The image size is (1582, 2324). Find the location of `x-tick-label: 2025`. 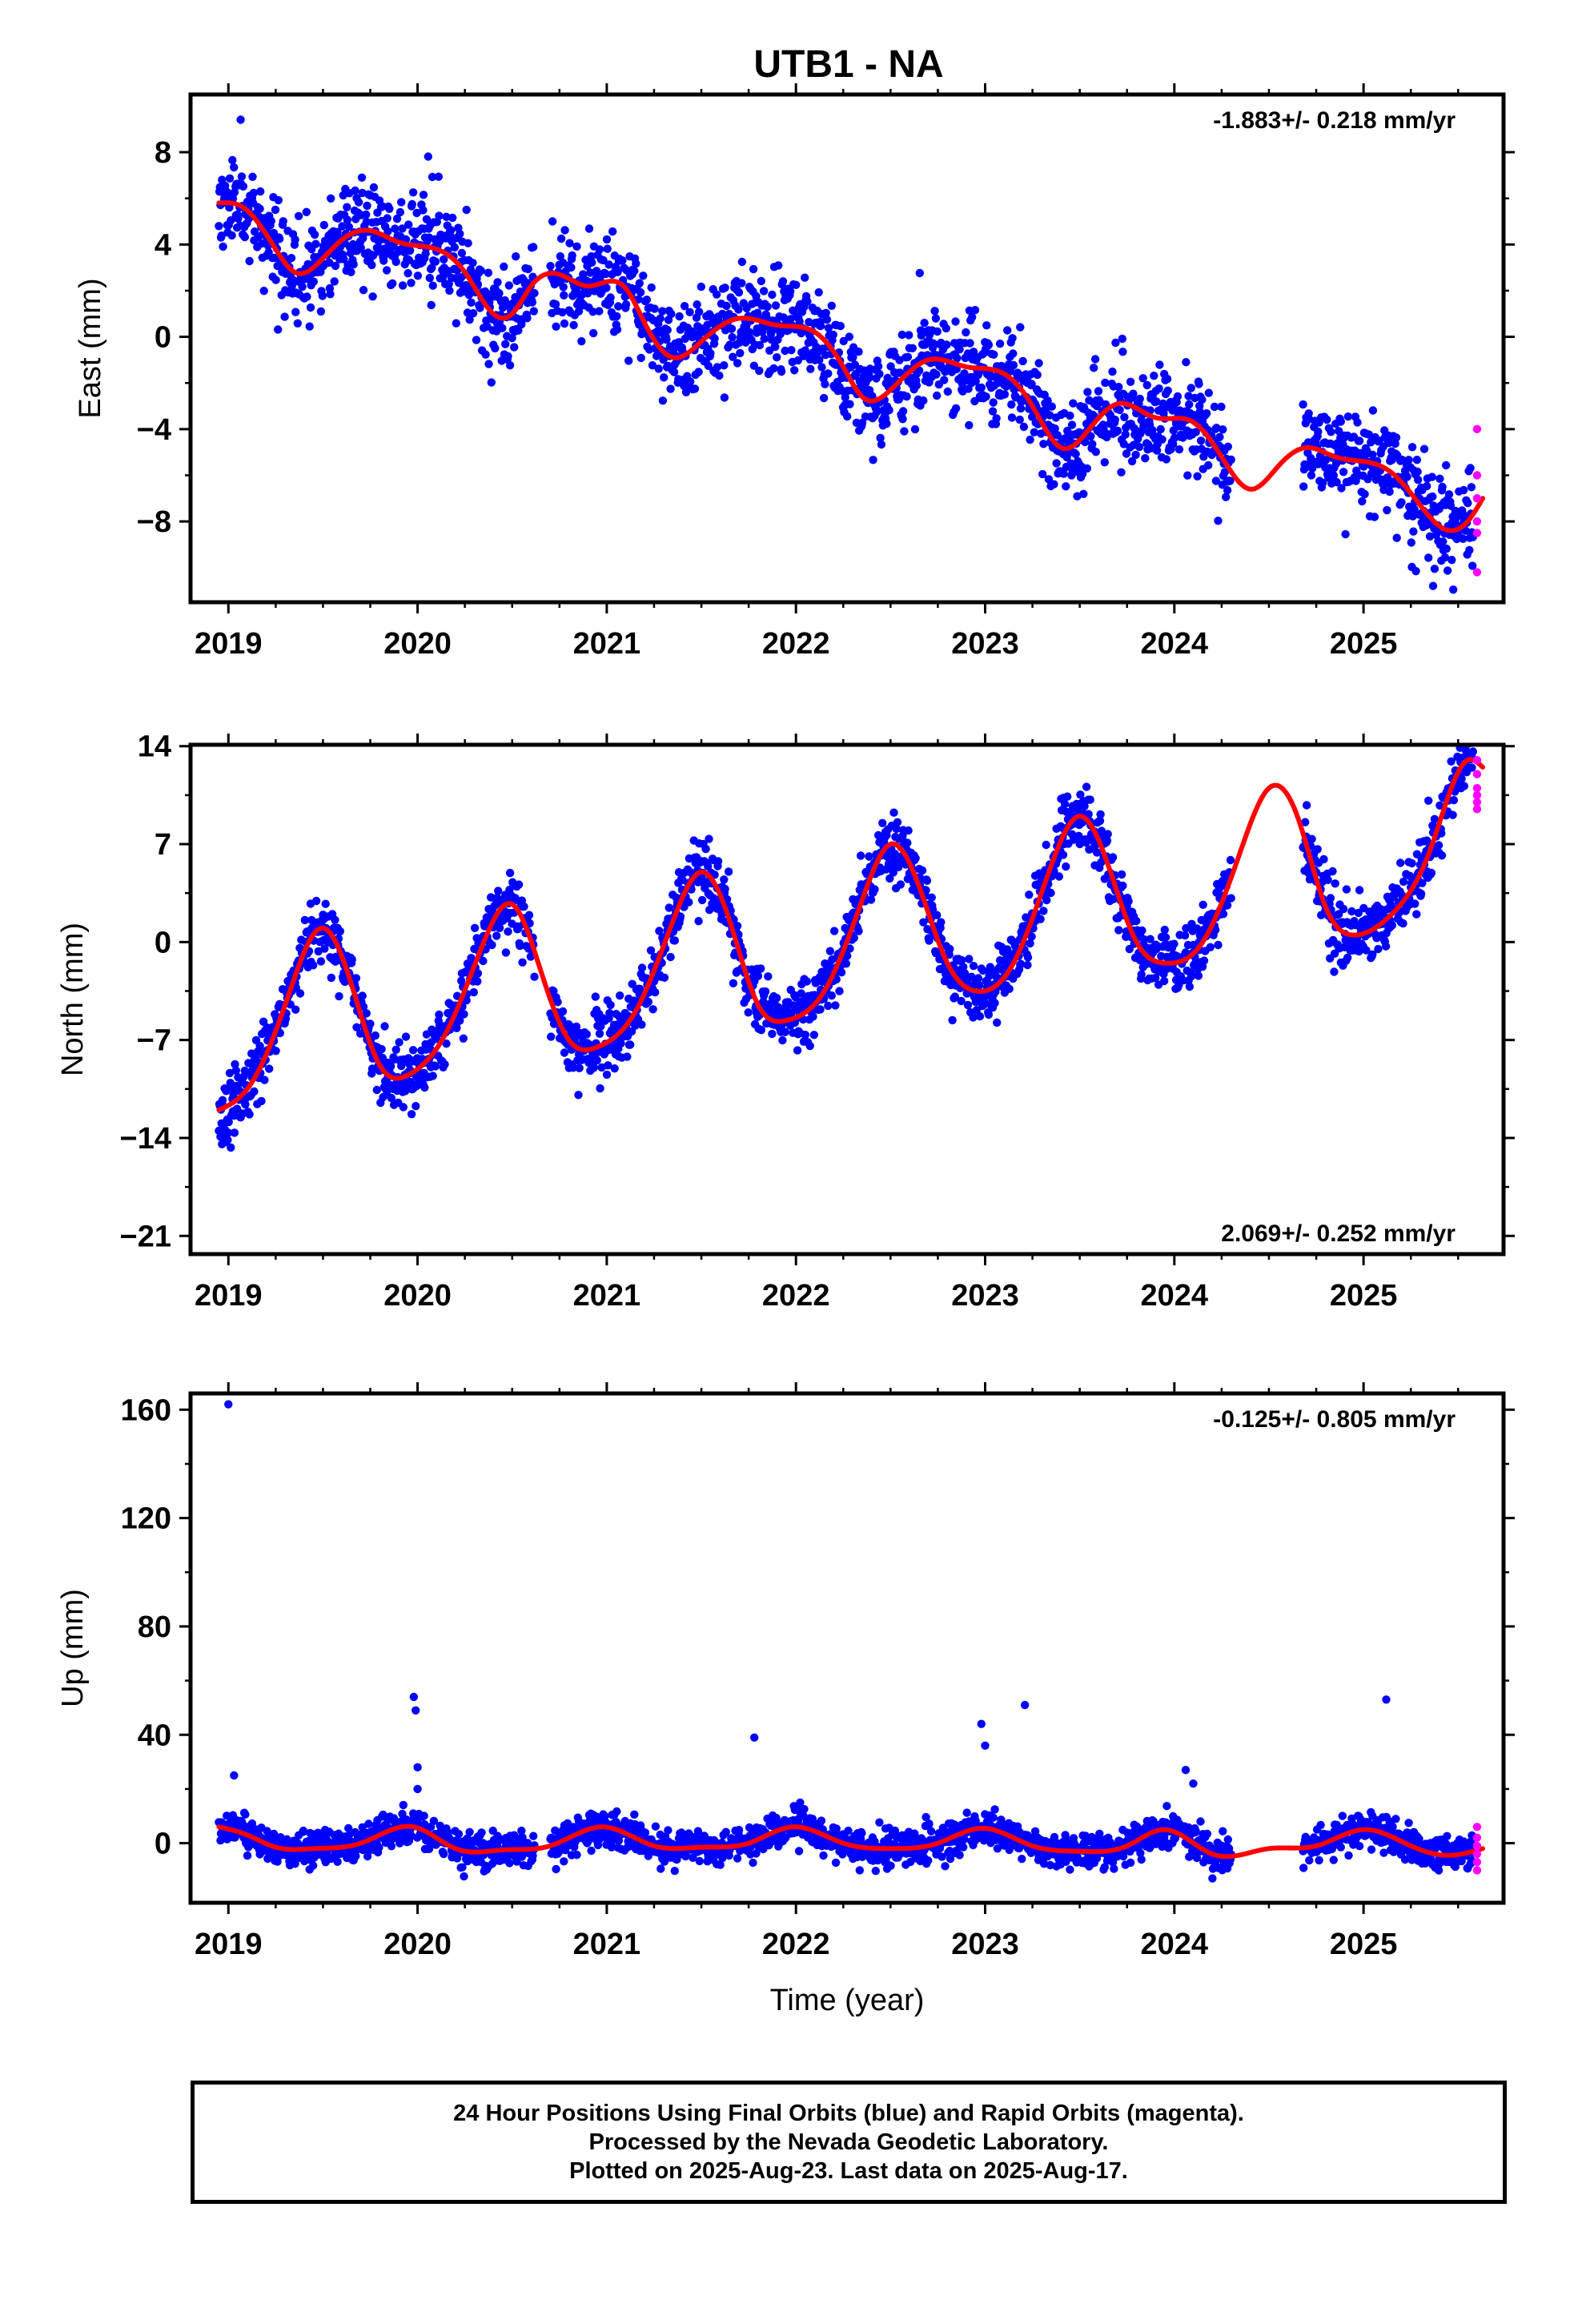

x-tick-label: 2025 is located at coordinates (1364, 1296).